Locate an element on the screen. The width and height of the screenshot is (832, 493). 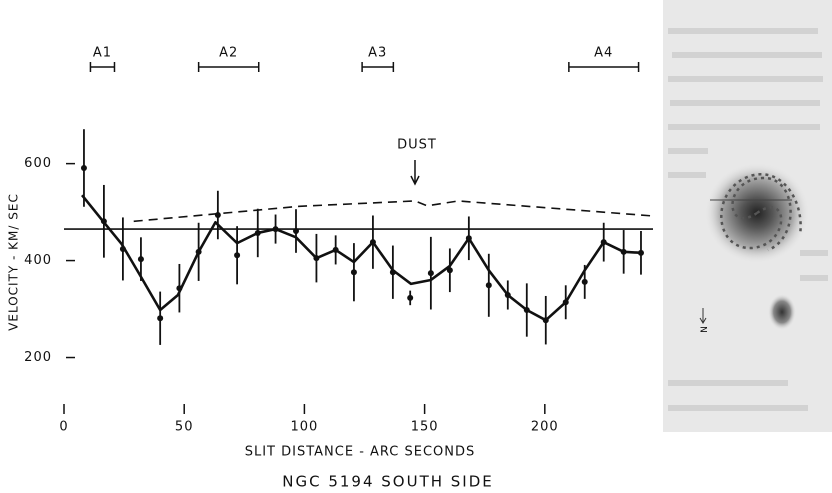
y-tick-label: 200 is located at coordinates (38, 357).